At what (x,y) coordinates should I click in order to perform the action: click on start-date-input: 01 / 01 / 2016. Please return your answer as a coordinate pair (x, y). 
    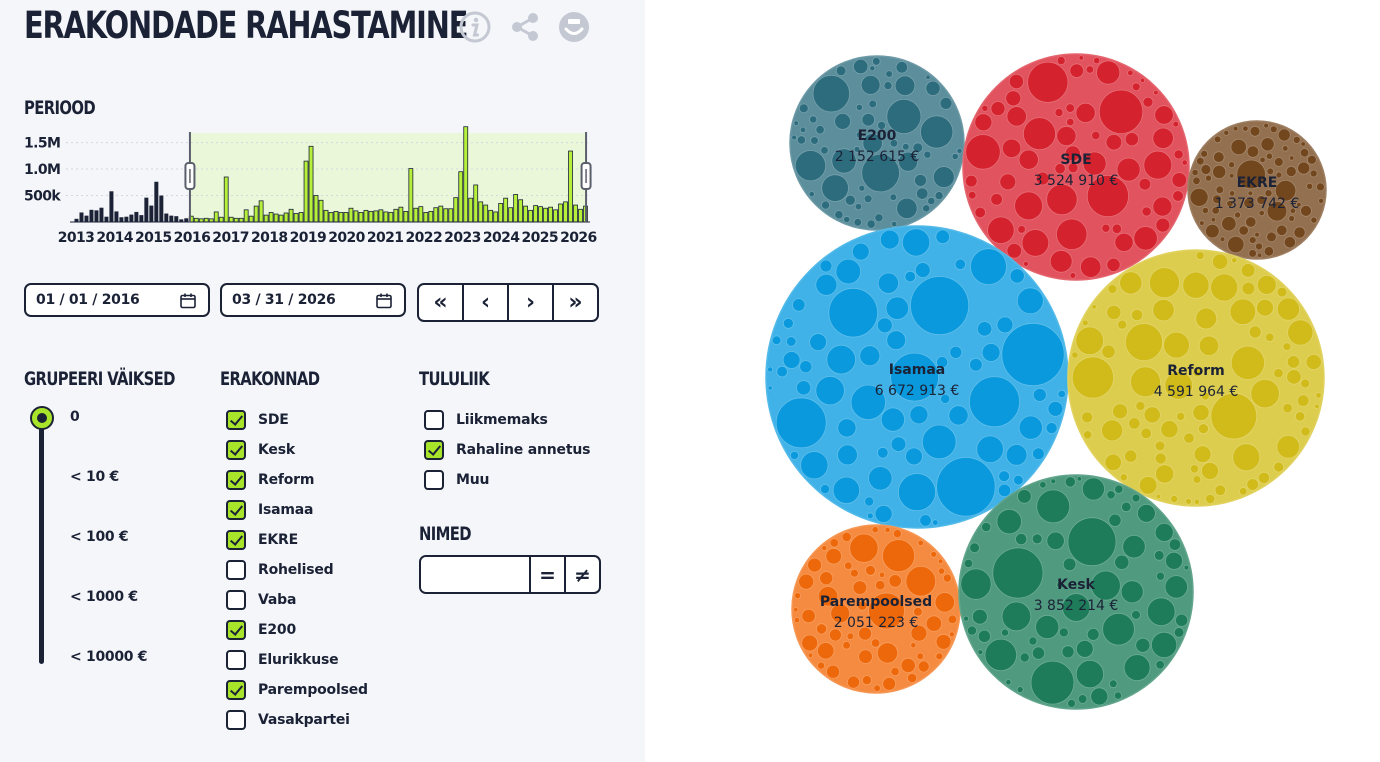
    Looking at the image, I should click on (117, 300).